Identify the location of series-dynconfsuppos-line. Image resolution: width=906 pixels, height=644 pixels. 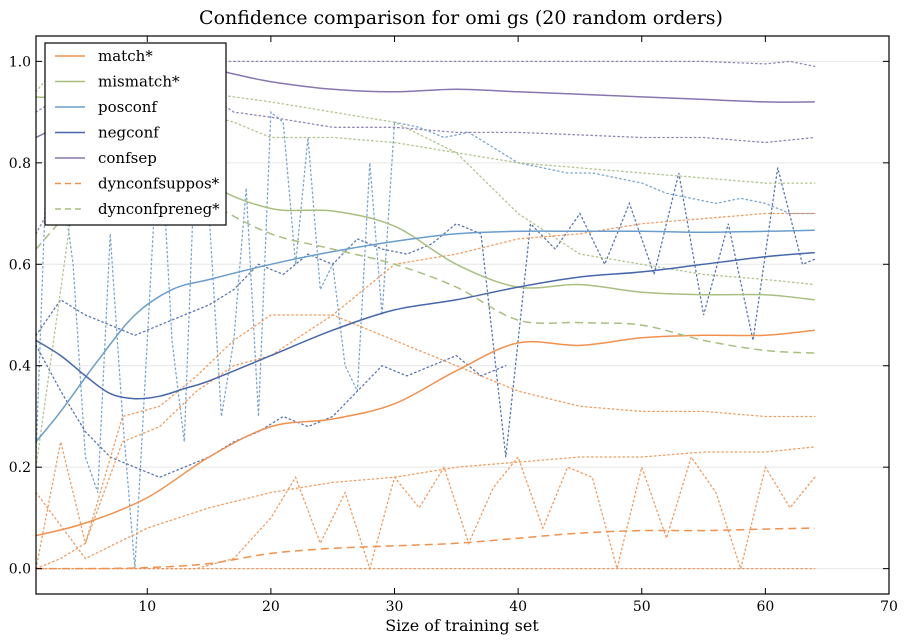
(425, 548).